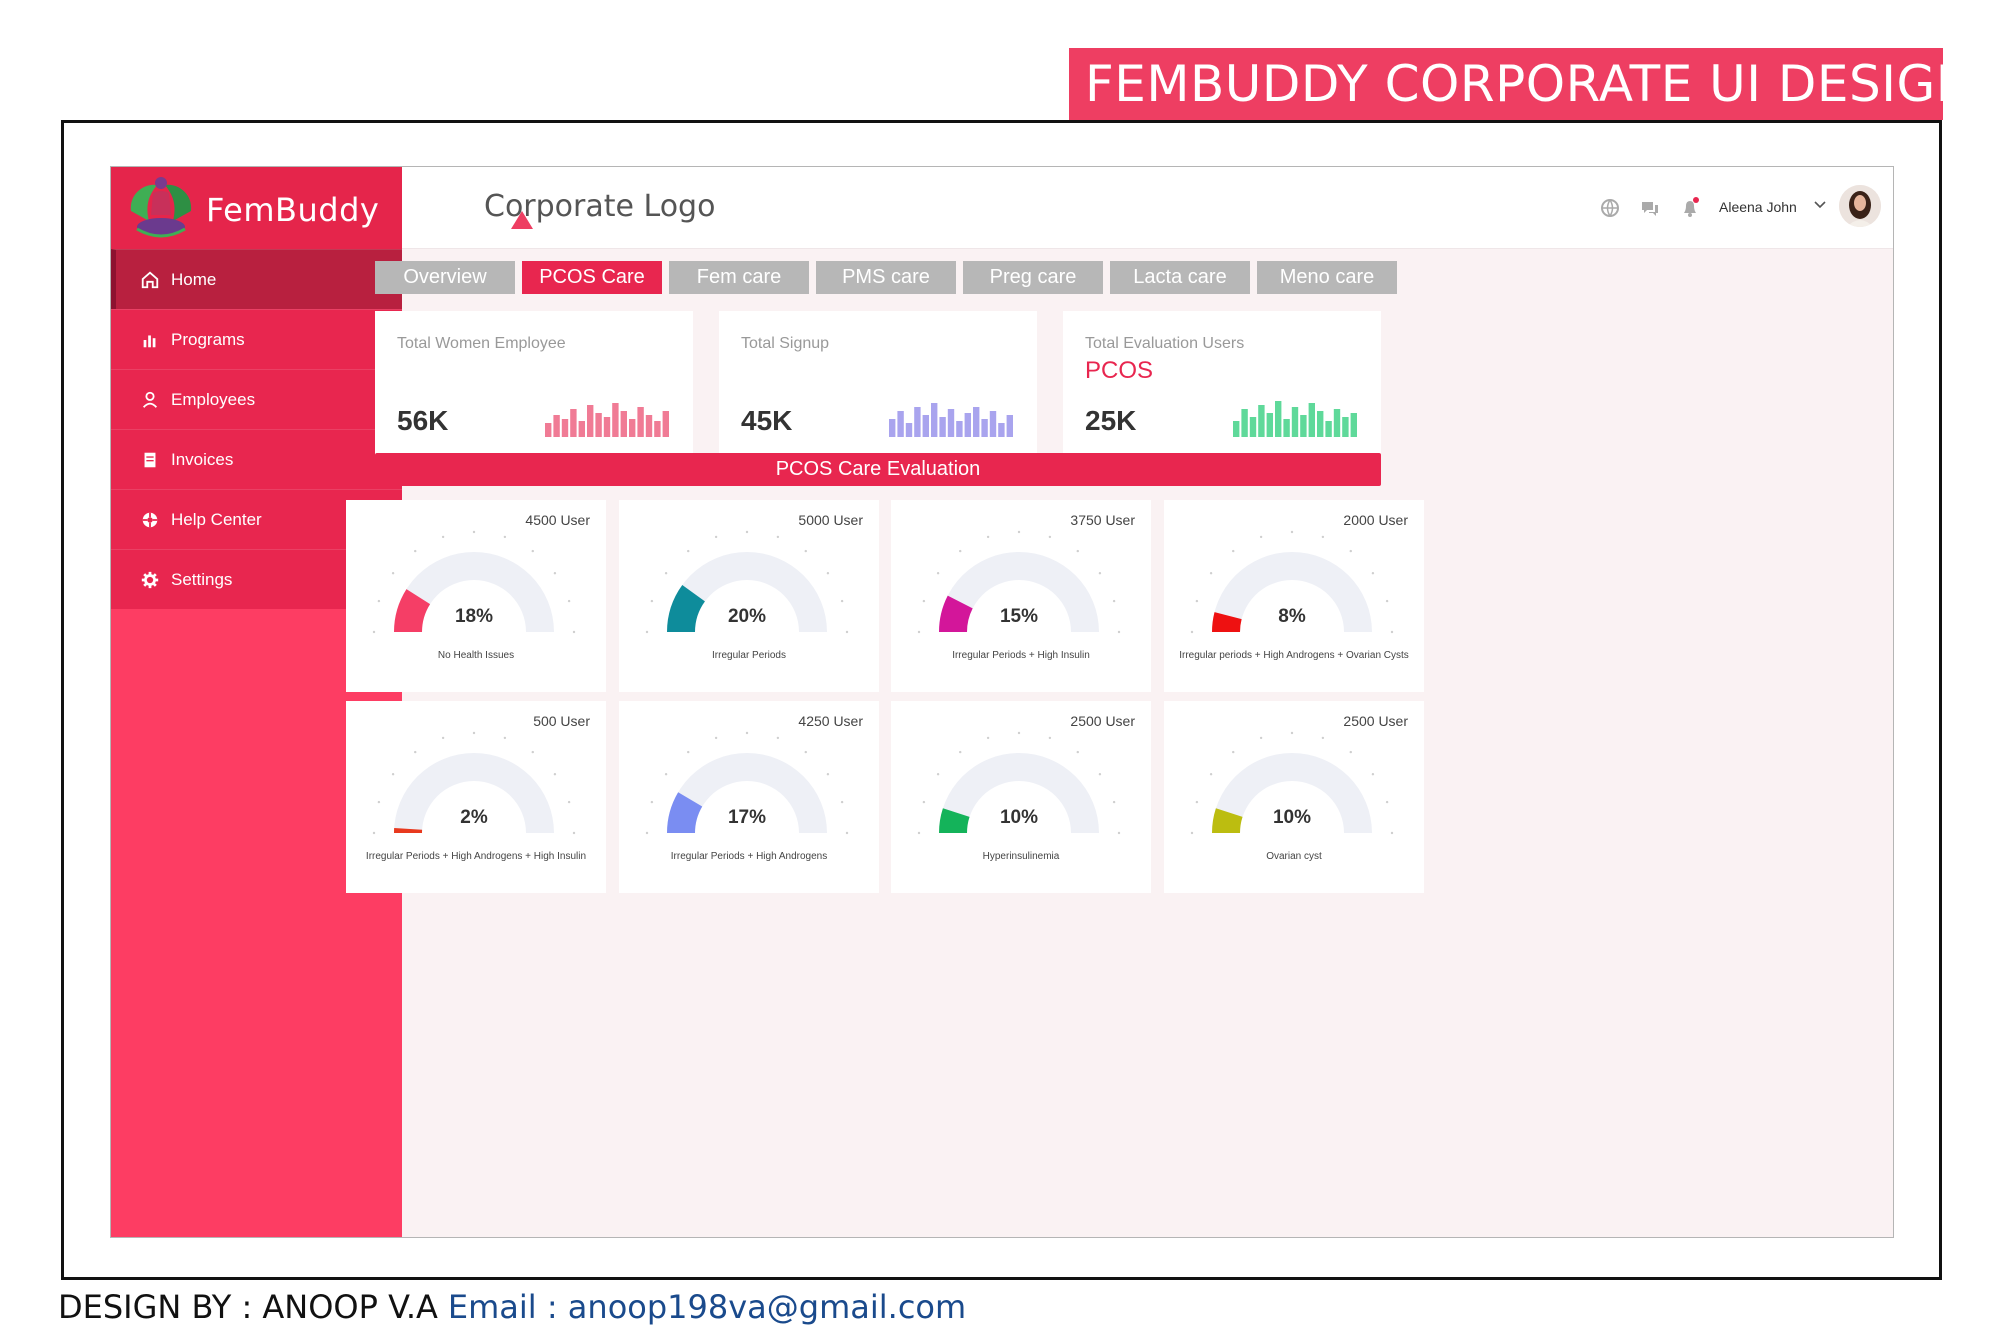  I want to click on tab-fem-care: Fem care, so click(739, 277).